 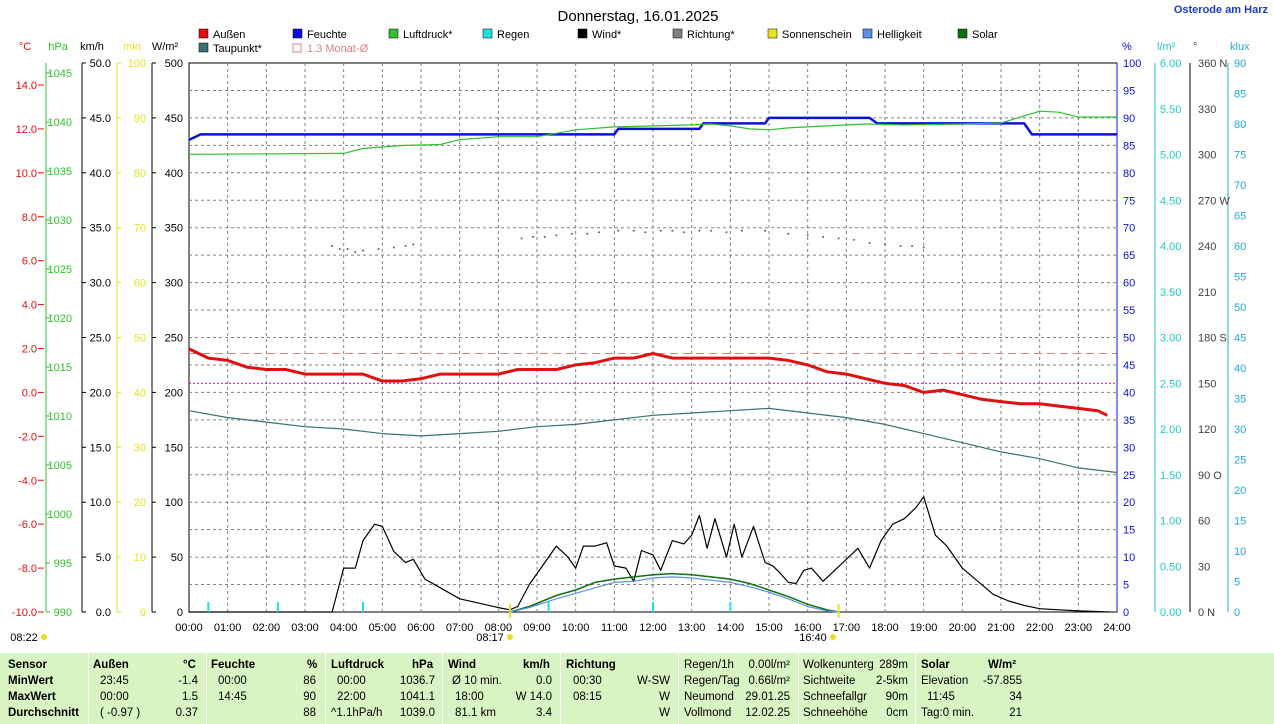 What do you see at coordinates (140, 558) in the screenshot?
I see `sun-tick-label: 10` at bounding box center [140, 558].